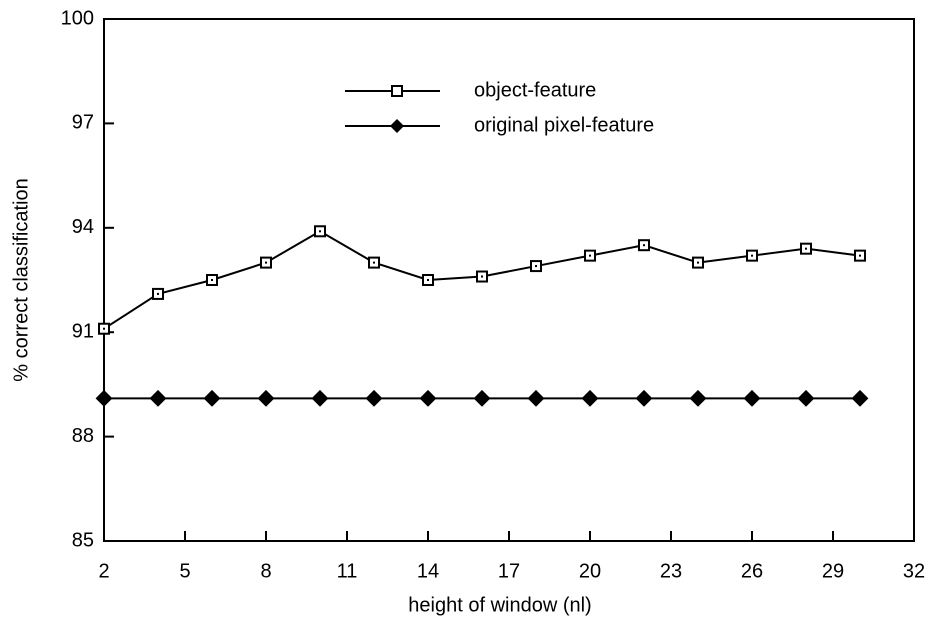 This screenshot has width=934, height=621. What do you see at coordinates (21, 279) in the screenshot?
I see `y-axis-label: % correct classification` at bounding box center [21, 279].